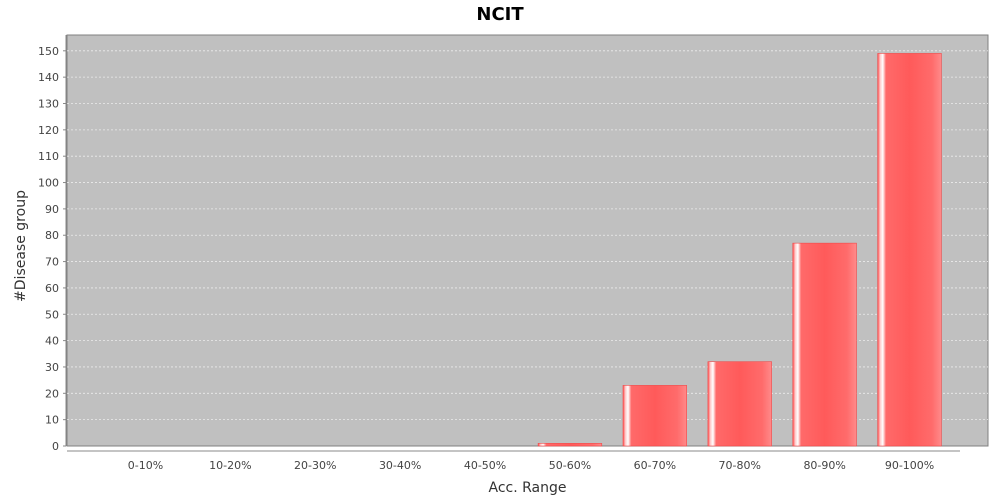 The width and height of the screenshot is (1000, 500). Describe the element at coordinates (48, 104) in the screenshot. I see `y-tick-label: 130` at that location.